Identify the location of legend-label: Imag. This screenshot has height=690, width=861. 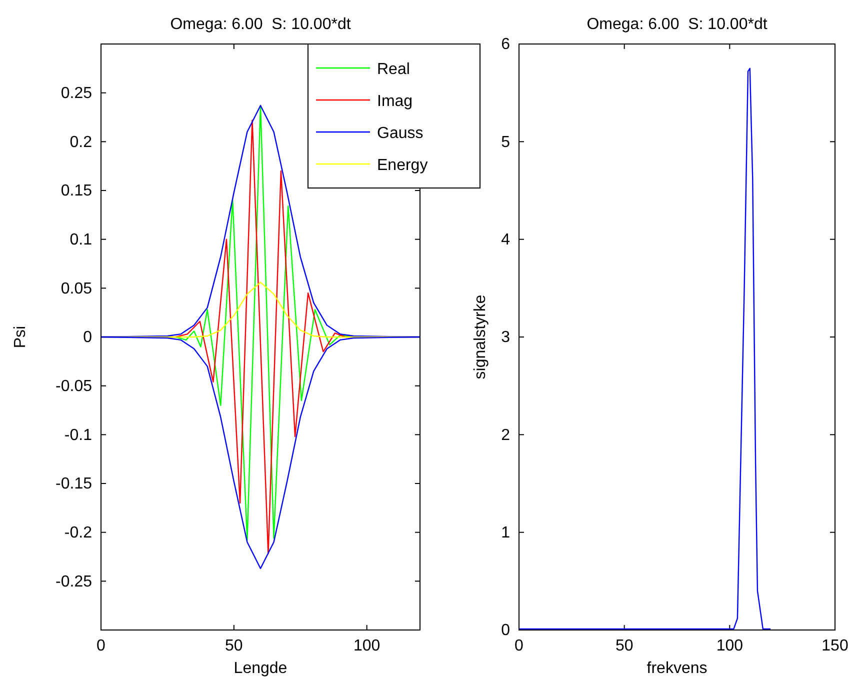
(395, 101).